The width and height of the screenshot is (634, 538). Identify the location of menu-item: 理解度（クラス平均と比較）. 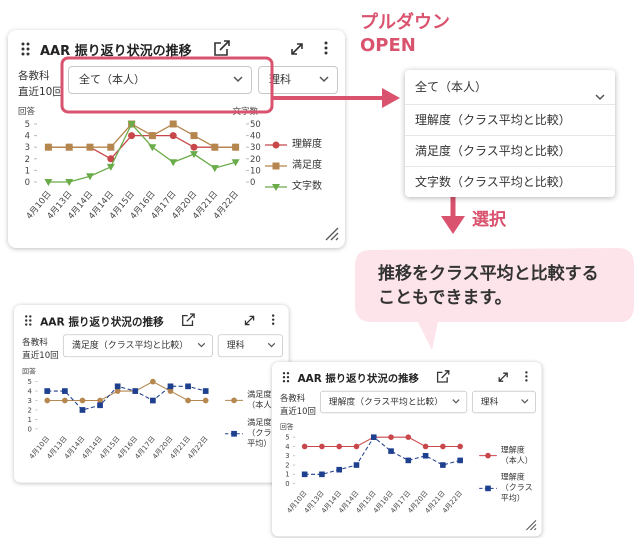
(510, 120).